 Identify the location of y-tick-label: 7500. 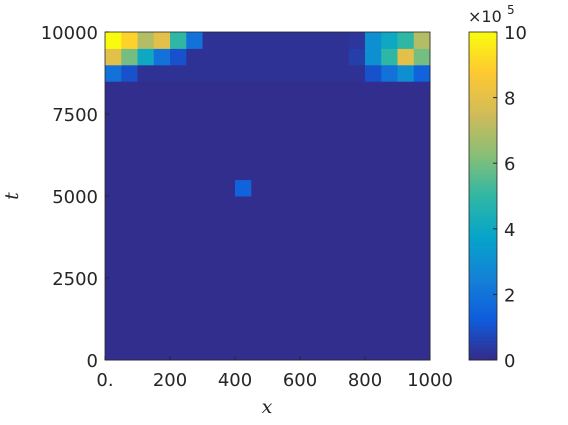
(75, 115).